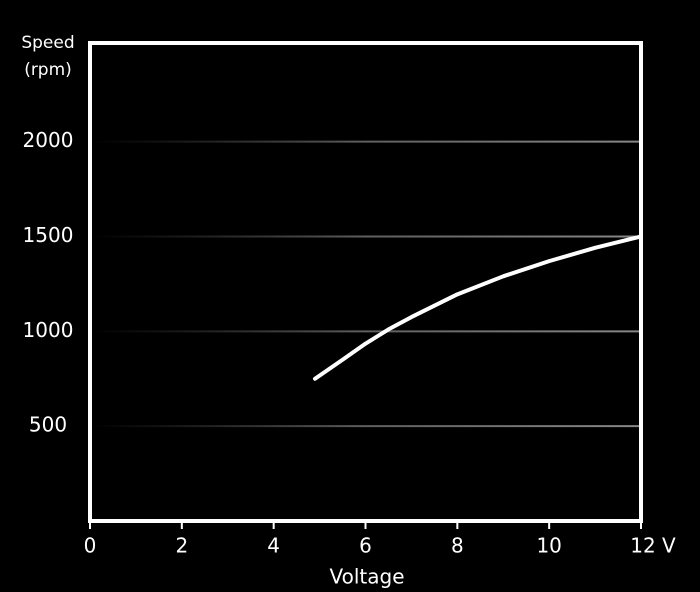  I want to click on x-tick-label: 2, so click(181, 546).